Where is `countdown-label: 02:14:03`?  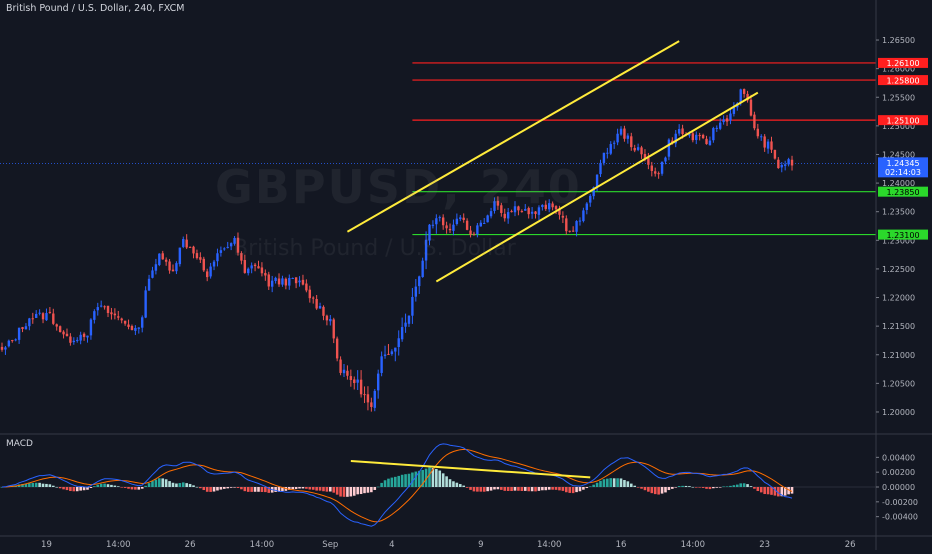 countdown-label: 02:14:03 is located at coordinates (903, 172).